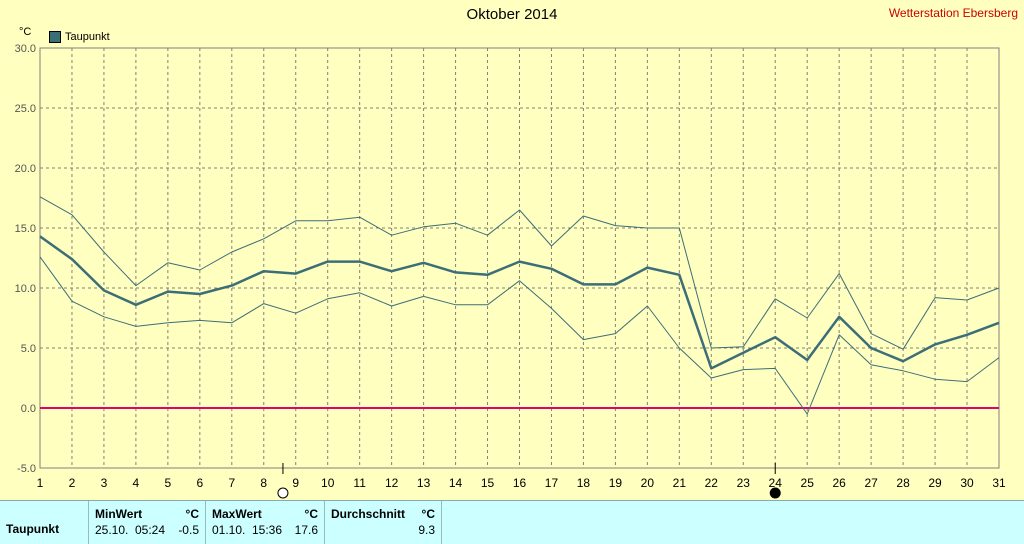 This screenshot has width=1024, height=544. I want to click on x-tick-label: 19, so click(616, 483).